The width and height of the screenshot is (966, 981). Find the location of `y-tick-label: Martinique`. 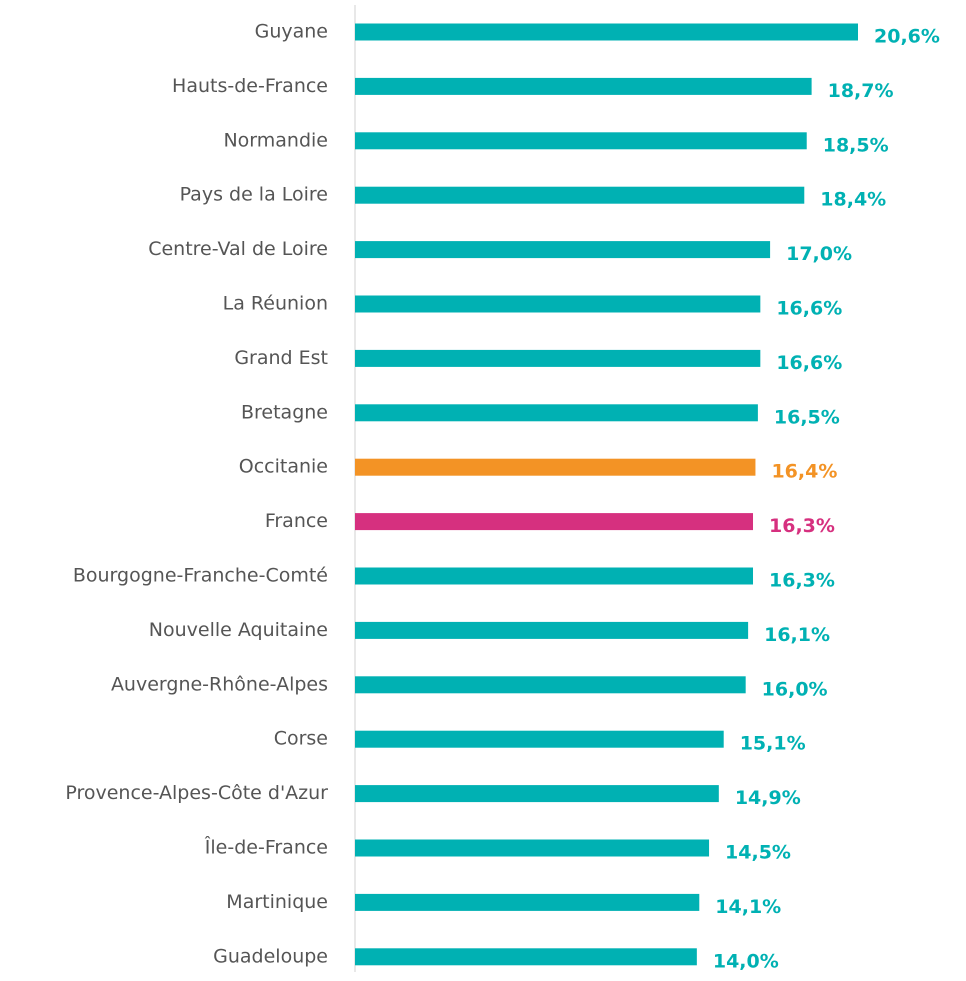

y-tick-label: Martinique is located at coordinates (277, 902).